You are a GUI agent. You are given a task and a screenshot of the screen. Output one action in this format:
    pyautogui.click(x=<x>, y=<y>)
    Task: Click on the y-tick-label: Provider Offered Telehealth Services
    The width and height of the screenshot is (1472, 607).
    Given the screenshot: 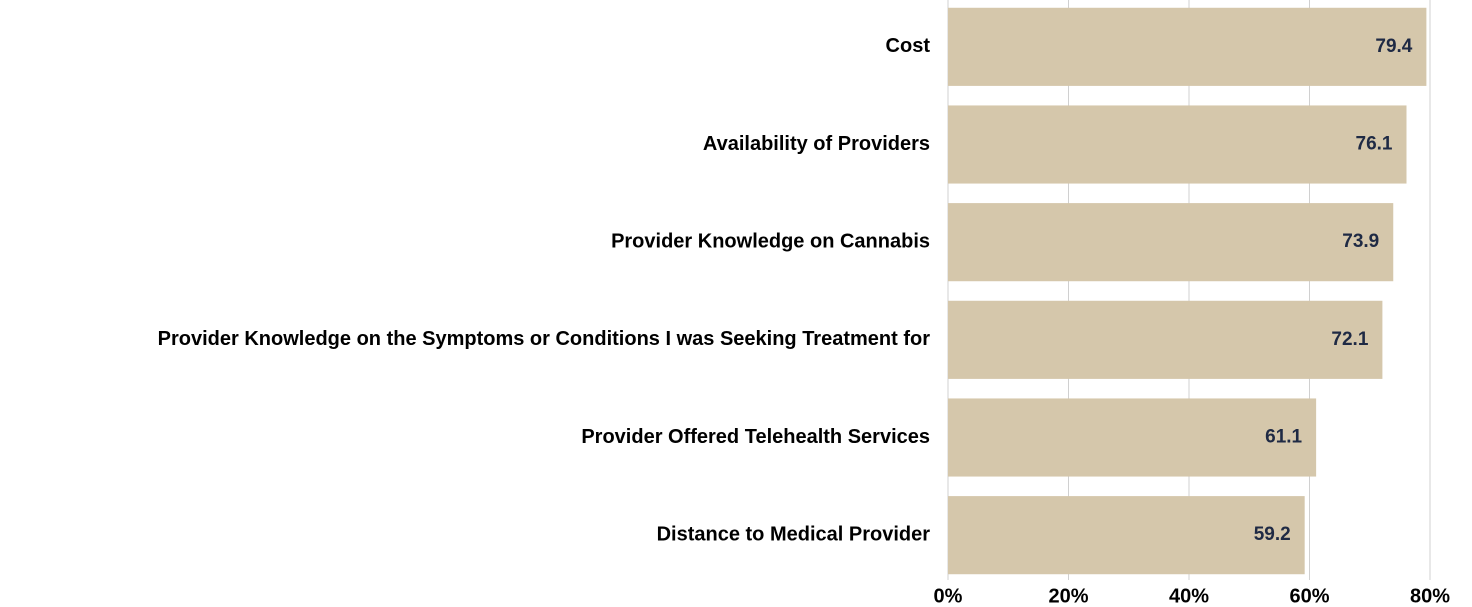 What is the action you would take?
    pyautogui.click(x=755, y=437)
    